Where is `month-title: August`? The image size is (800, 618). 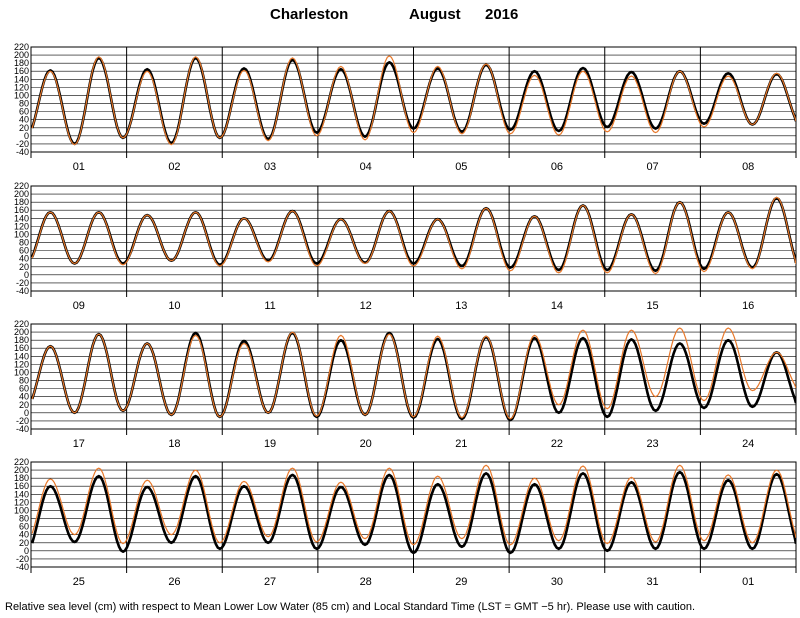 month-title: August is located at coordinates (435, 14).